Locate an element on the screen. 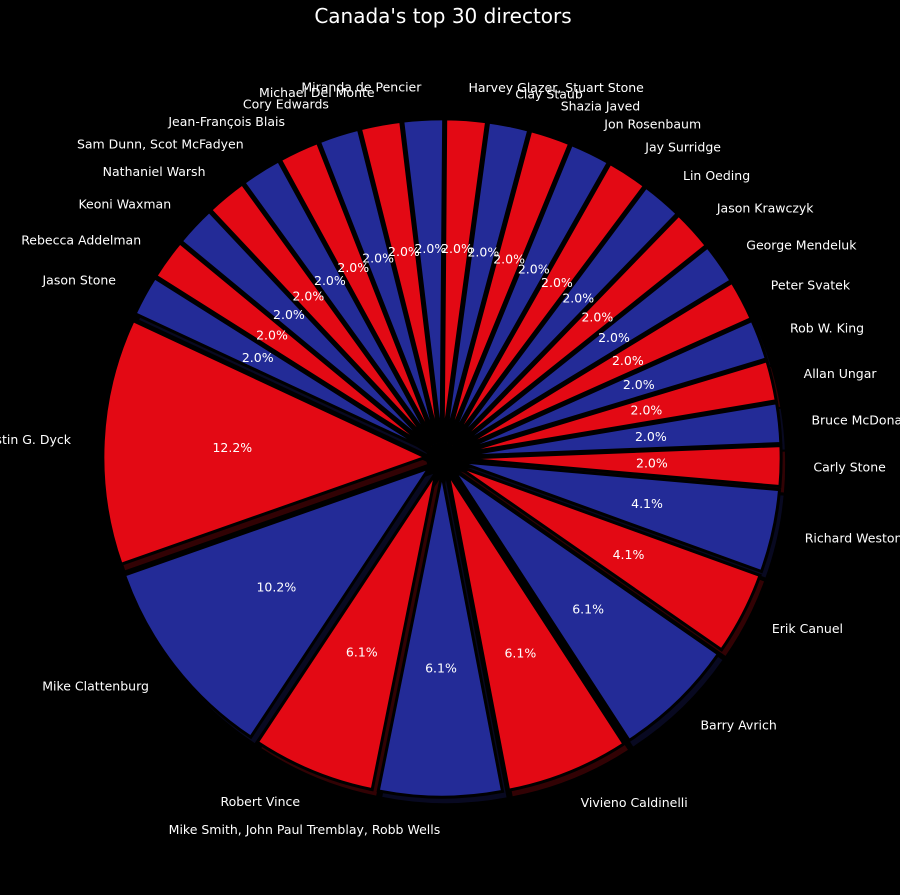 Image resolution: width=900 pixels, height=895 pixels. pie-slice-jay-surridge is located at coordinates (548, 303).